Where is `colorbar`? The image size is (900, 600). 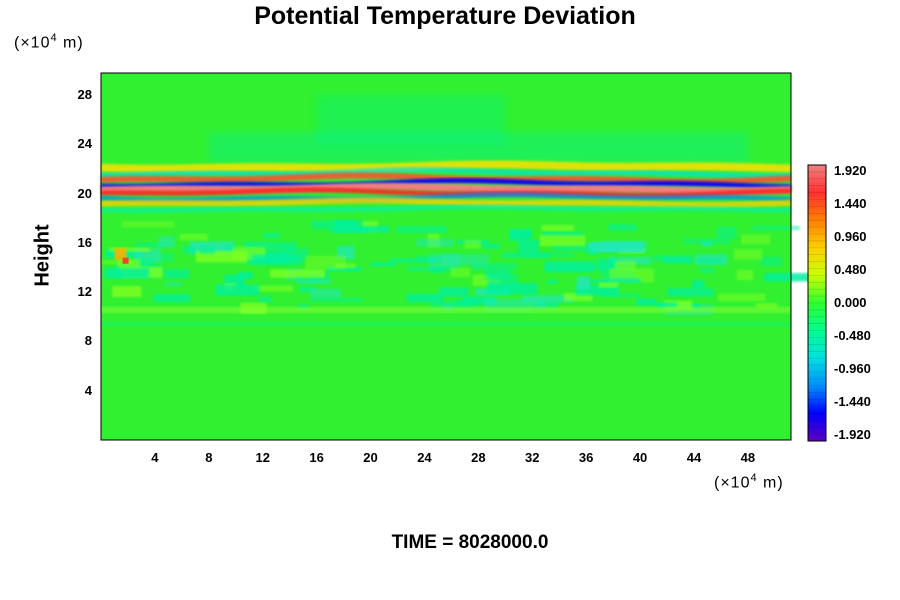 colorbar is located at coordinates (817, 303).